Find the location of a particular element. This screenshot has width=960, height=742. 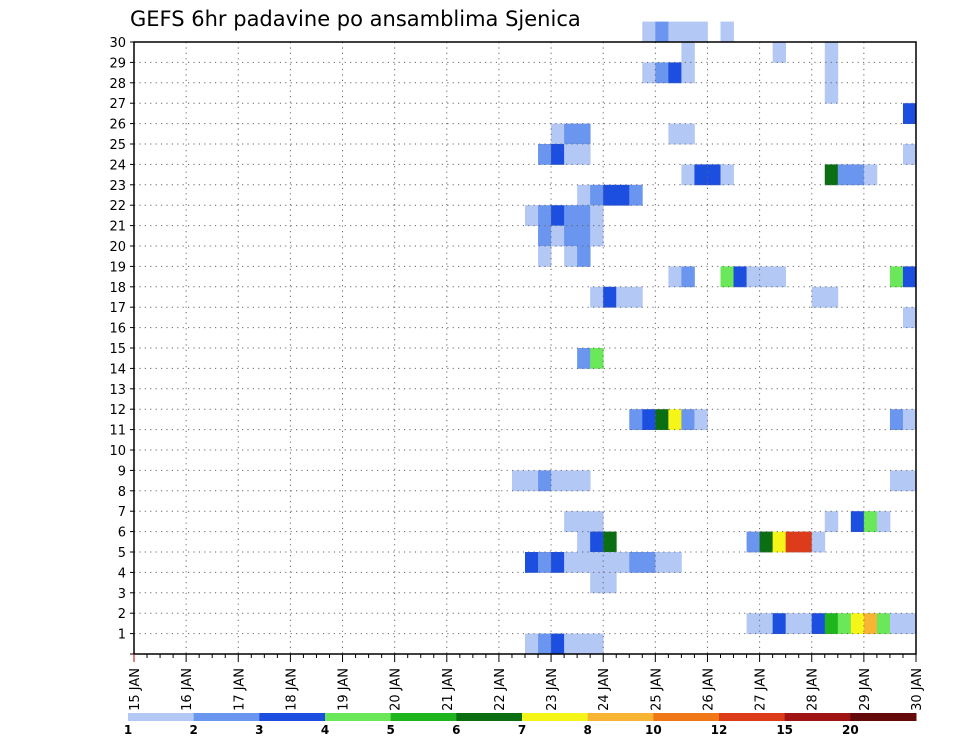

y-tick-label: 17 is located at coordinates (117, 308).